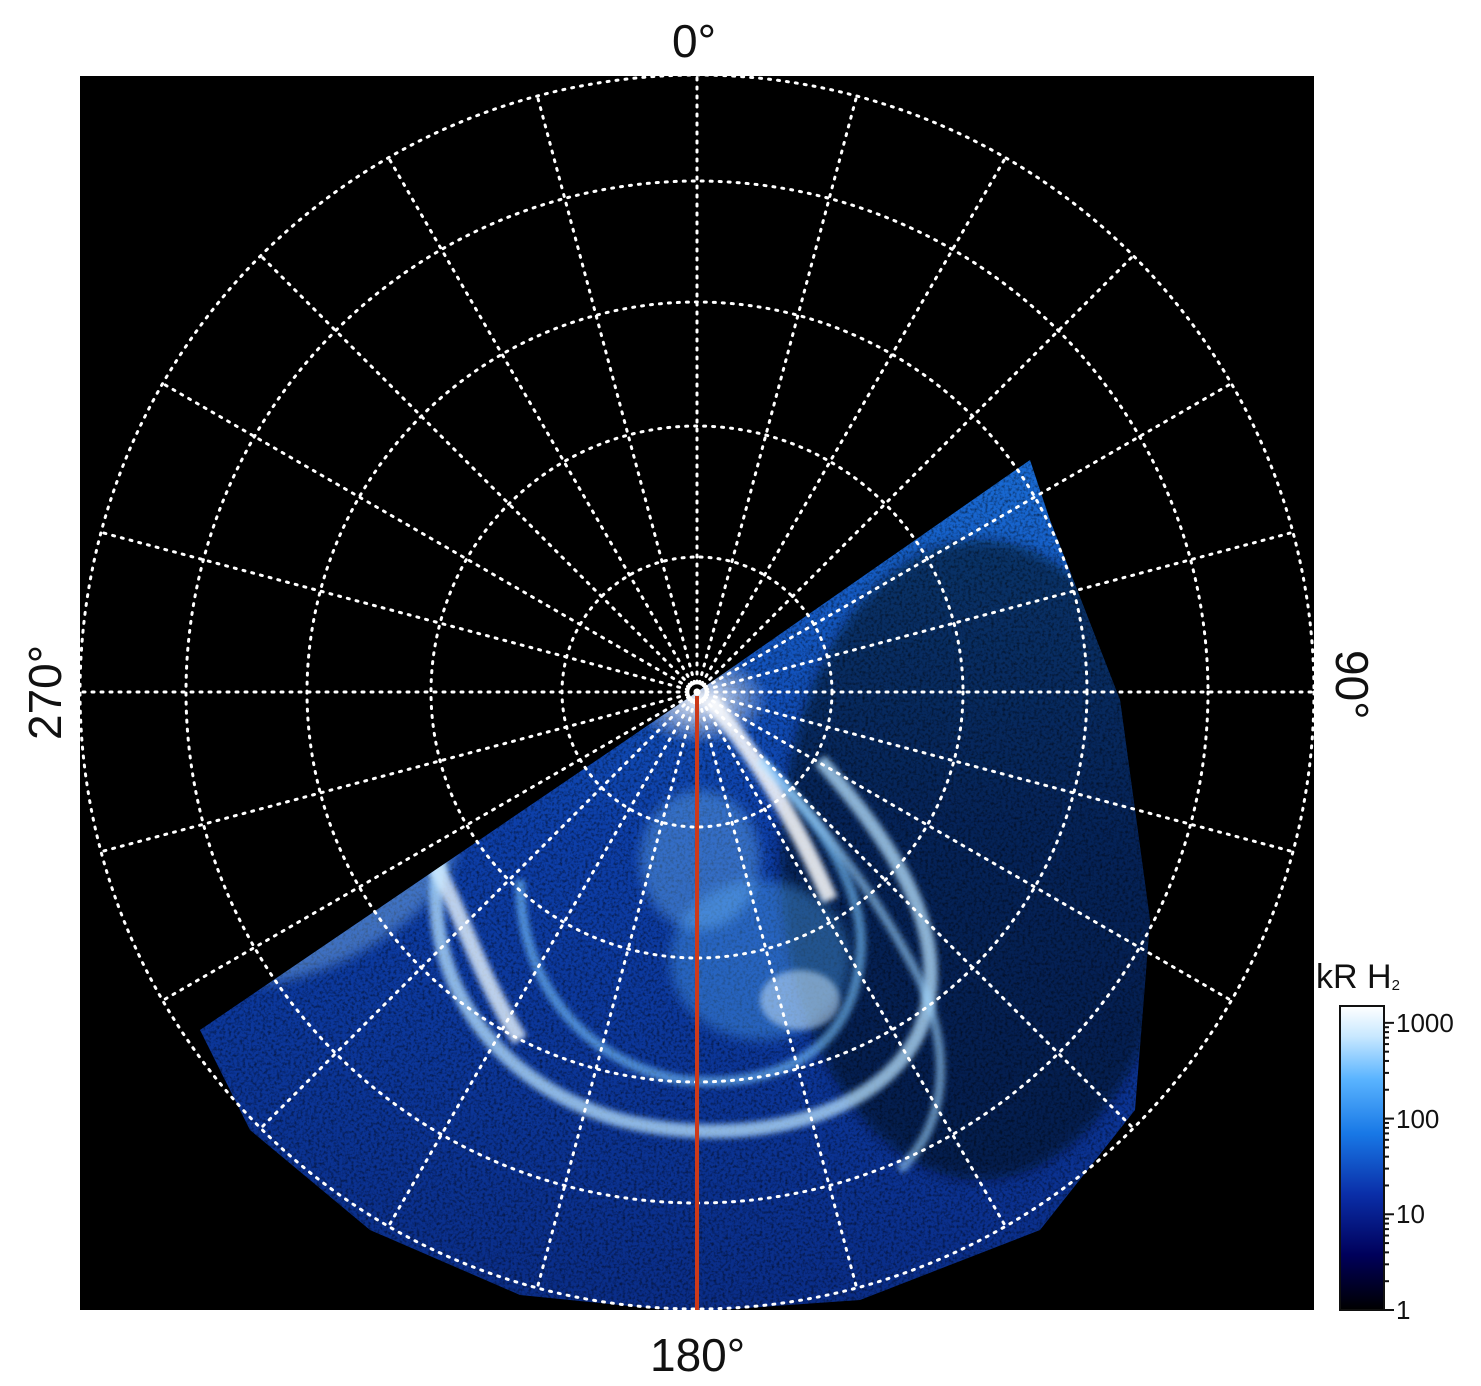  Describe the element at coordinates (1352, 685) in the screenshot. I see `label-90-deg: 90°` at that location.